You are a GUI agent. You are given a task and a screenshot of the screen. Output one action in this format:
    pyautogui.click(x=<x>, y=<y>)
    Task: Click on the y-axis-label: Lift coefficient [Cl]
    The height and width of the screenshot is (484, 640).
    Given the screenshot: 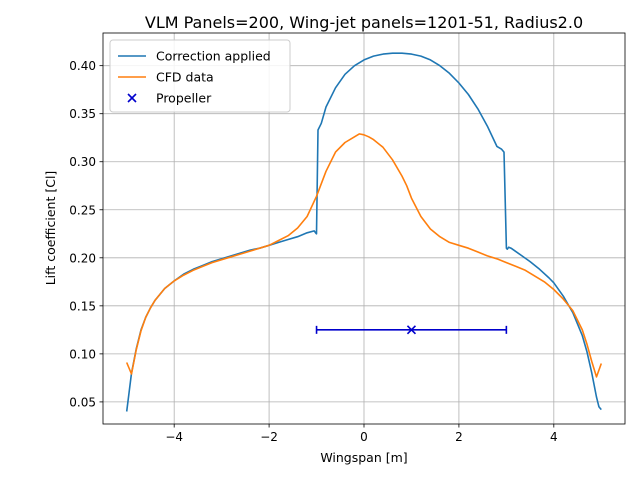 What is the action you would take?
    pyautogui.click(x=50, y=228)
    